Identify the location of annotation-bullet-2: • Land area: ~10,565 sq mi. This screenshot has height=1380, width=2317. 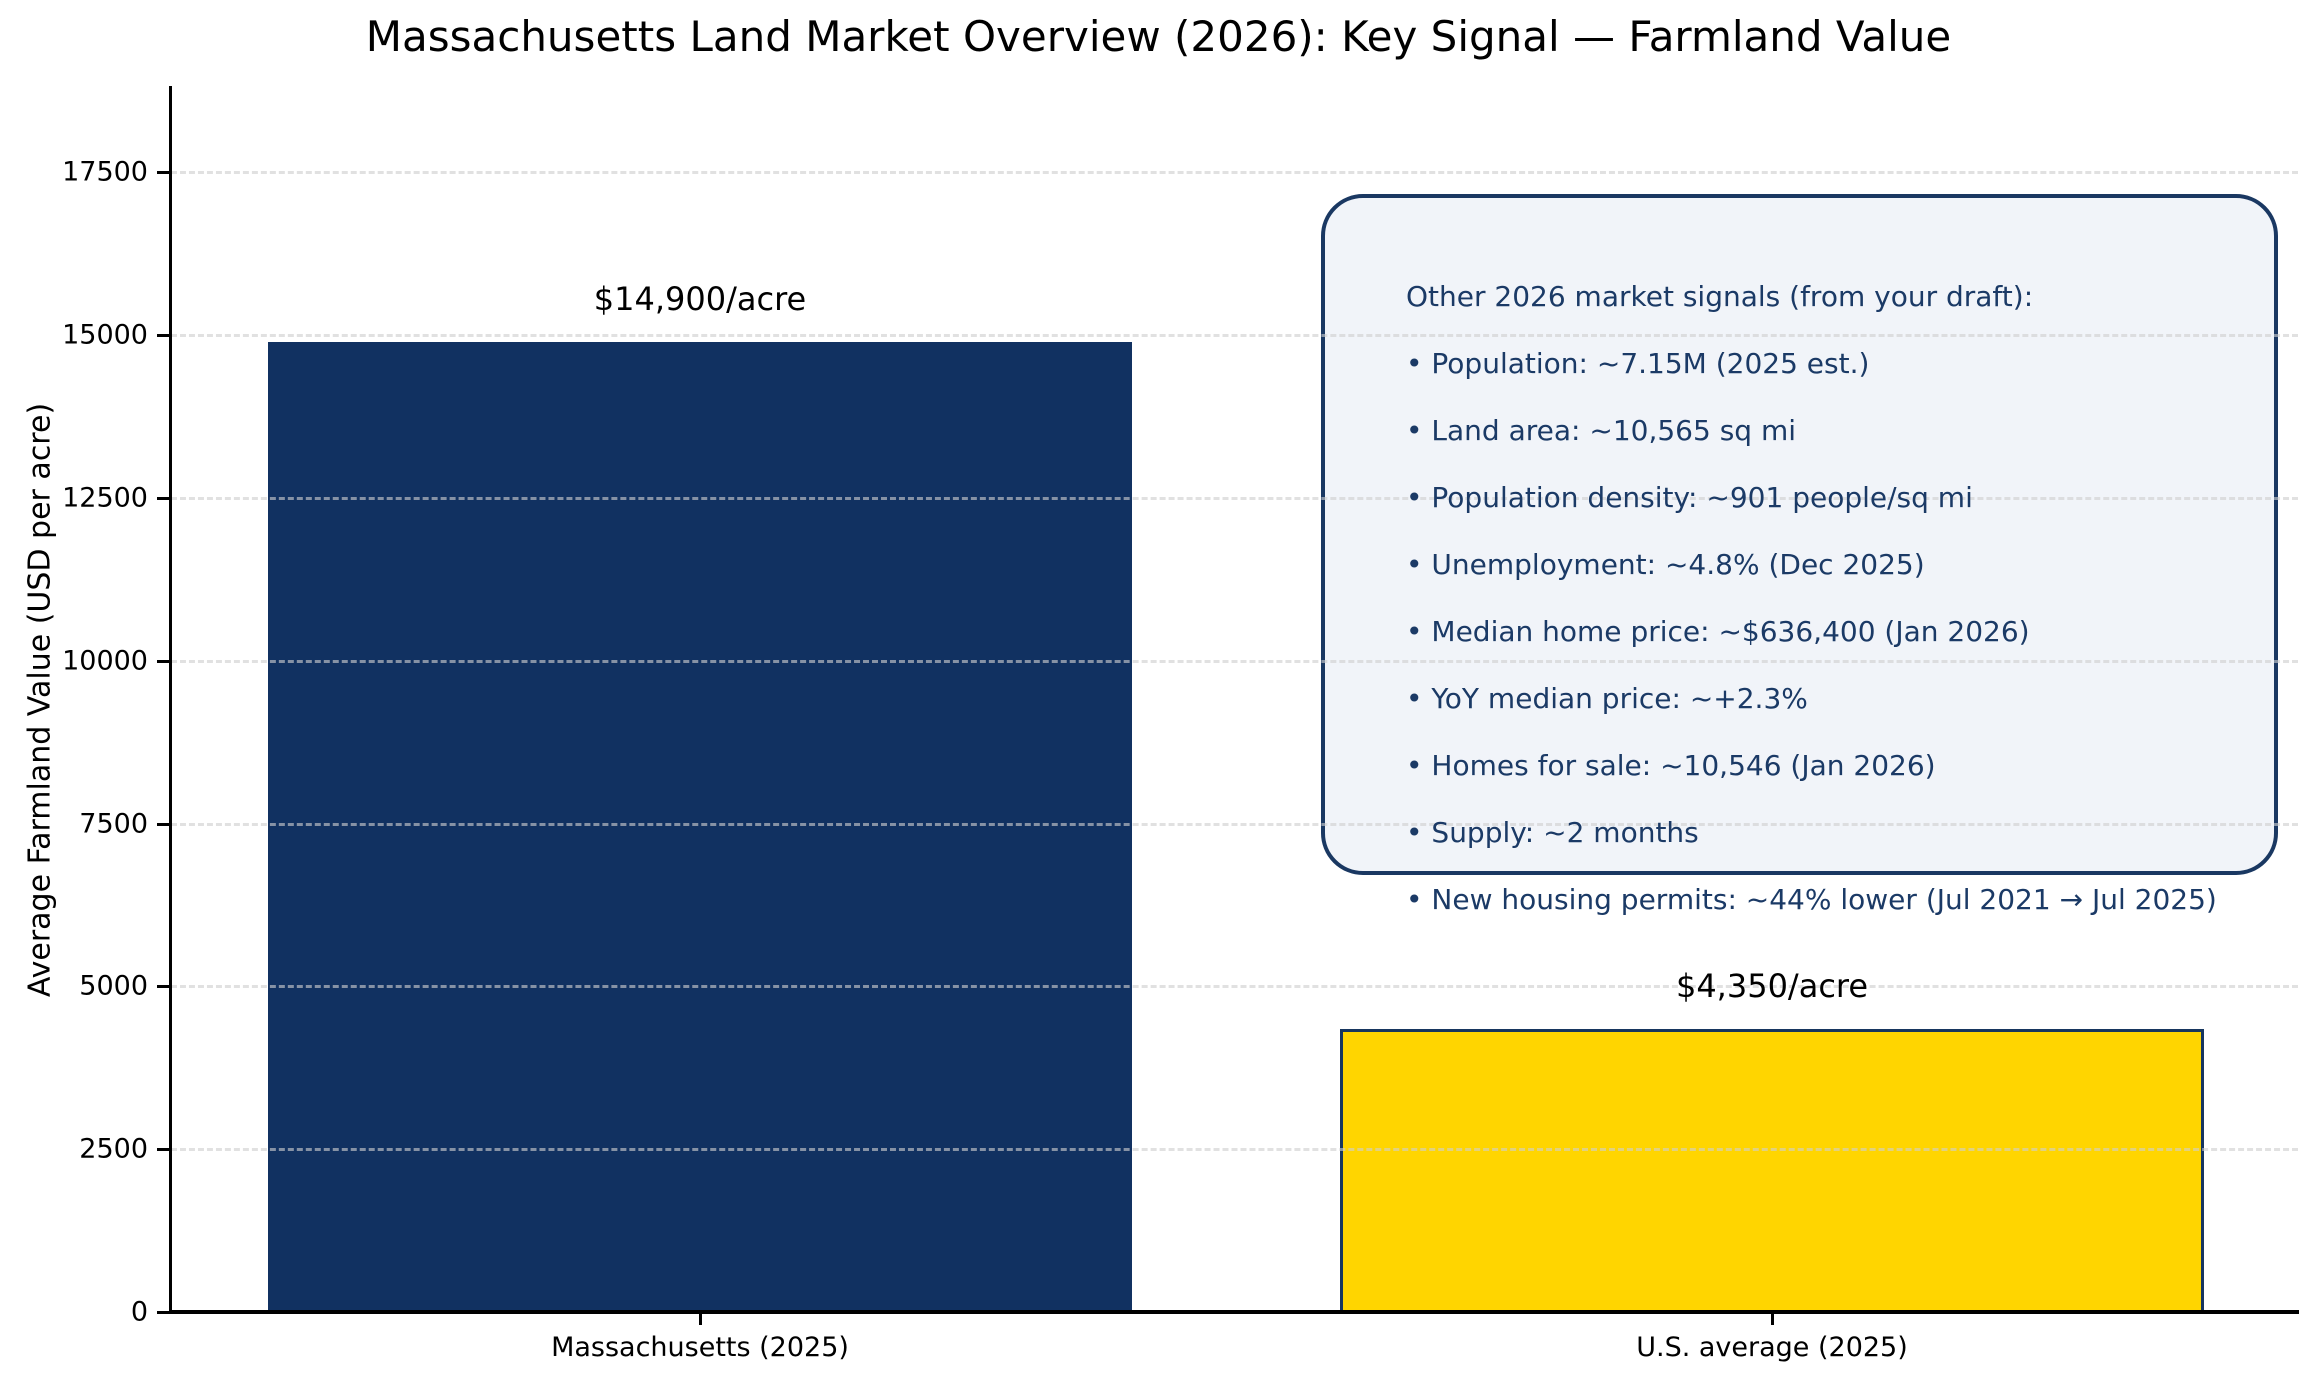
(1601, 430).